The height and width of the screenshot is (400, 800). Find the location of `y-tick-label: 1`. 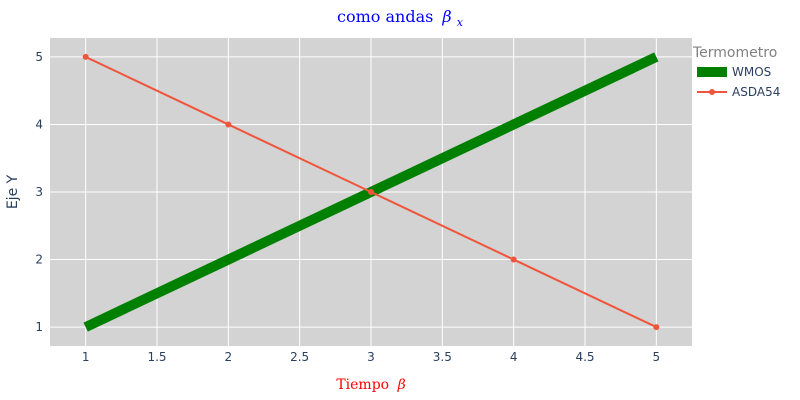

y-tick-label: 1 is located at coordinates (39, 327).